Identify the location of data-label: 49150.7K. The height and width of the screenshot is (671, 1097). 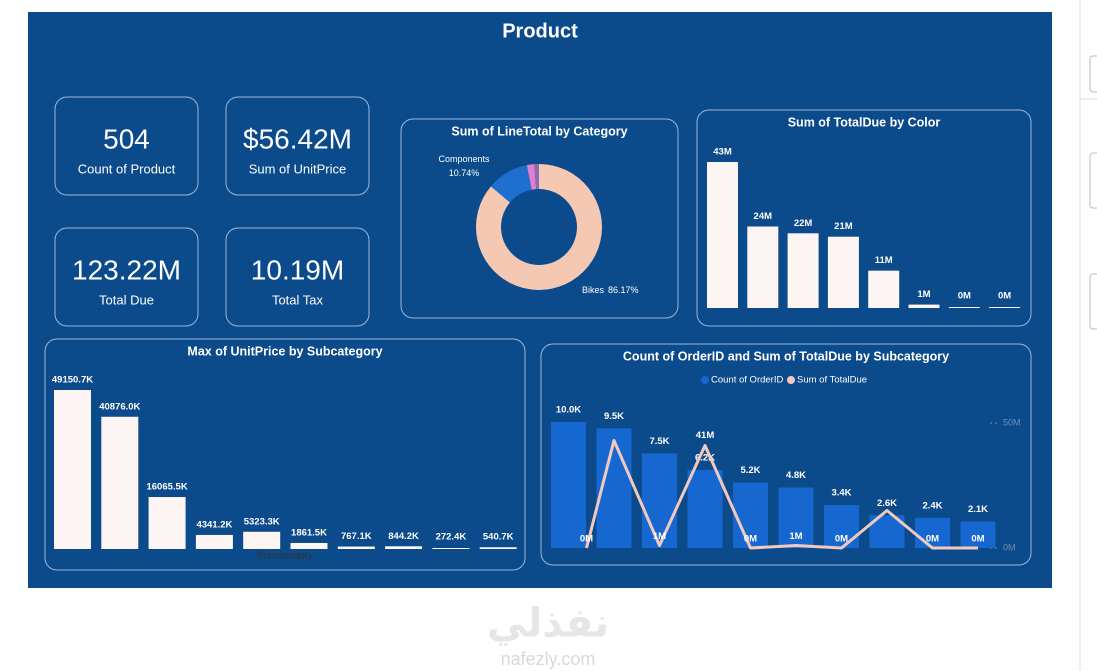
(72, 380).